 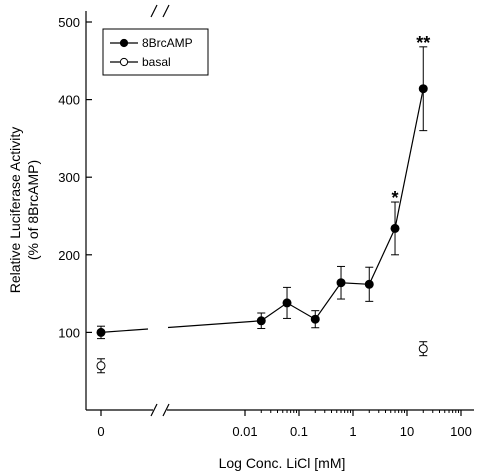 What do you see at coordinates (160, 410) in the screenshot?
I see `x-axis-break-gap` at bounding box center [160, 410].